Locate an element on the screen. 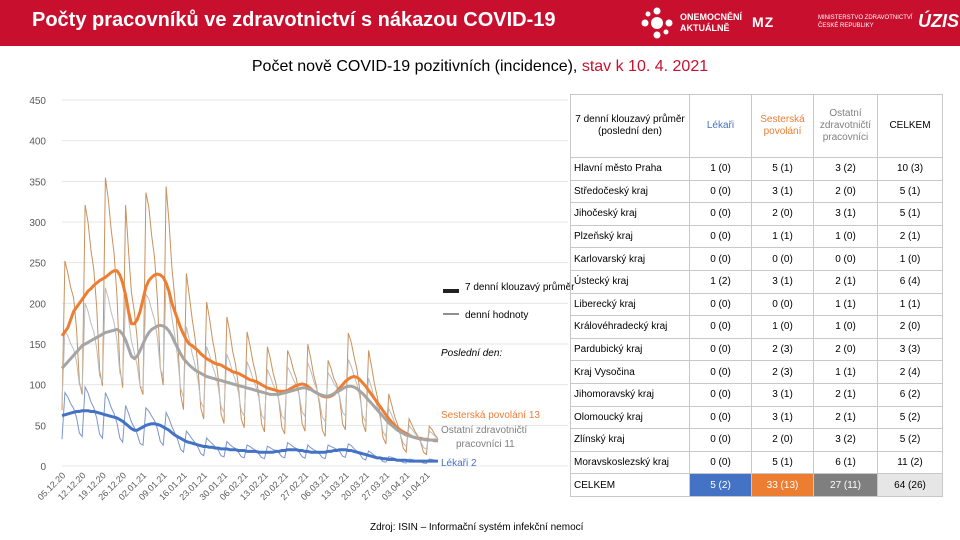 The height and width of the screenshot is (540, 960). table-cell: 11 (2) is located at coordinates (910, 462).